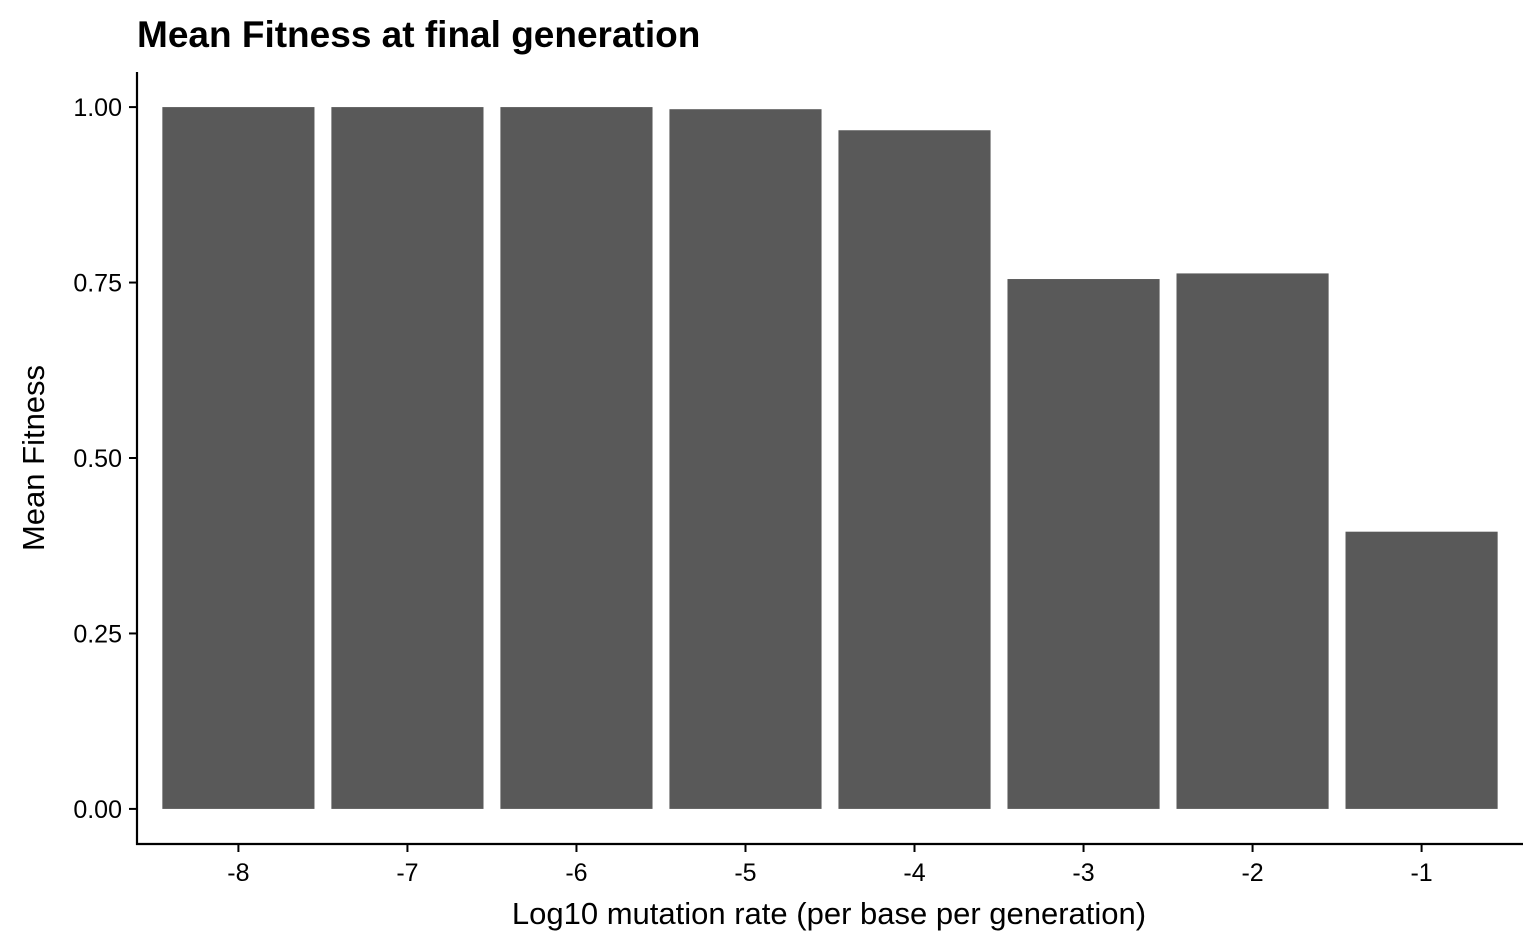 The height and width of the screenshot is (951, 1540). I want to click on bar--8, so click(238, 458).